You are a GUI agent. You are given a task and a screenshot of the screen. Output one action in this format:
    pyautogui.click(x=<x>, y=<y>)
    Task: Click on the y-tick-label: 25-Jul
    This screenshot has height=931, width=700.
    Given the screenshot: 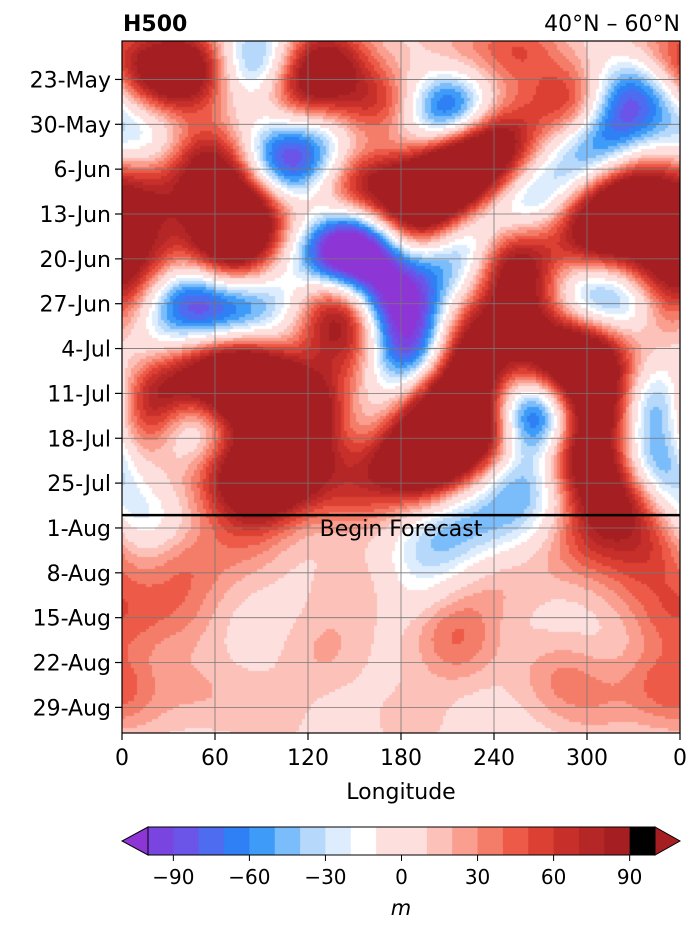 What is the action you would take?
    pyautogui.click(x=79, y=484)
    